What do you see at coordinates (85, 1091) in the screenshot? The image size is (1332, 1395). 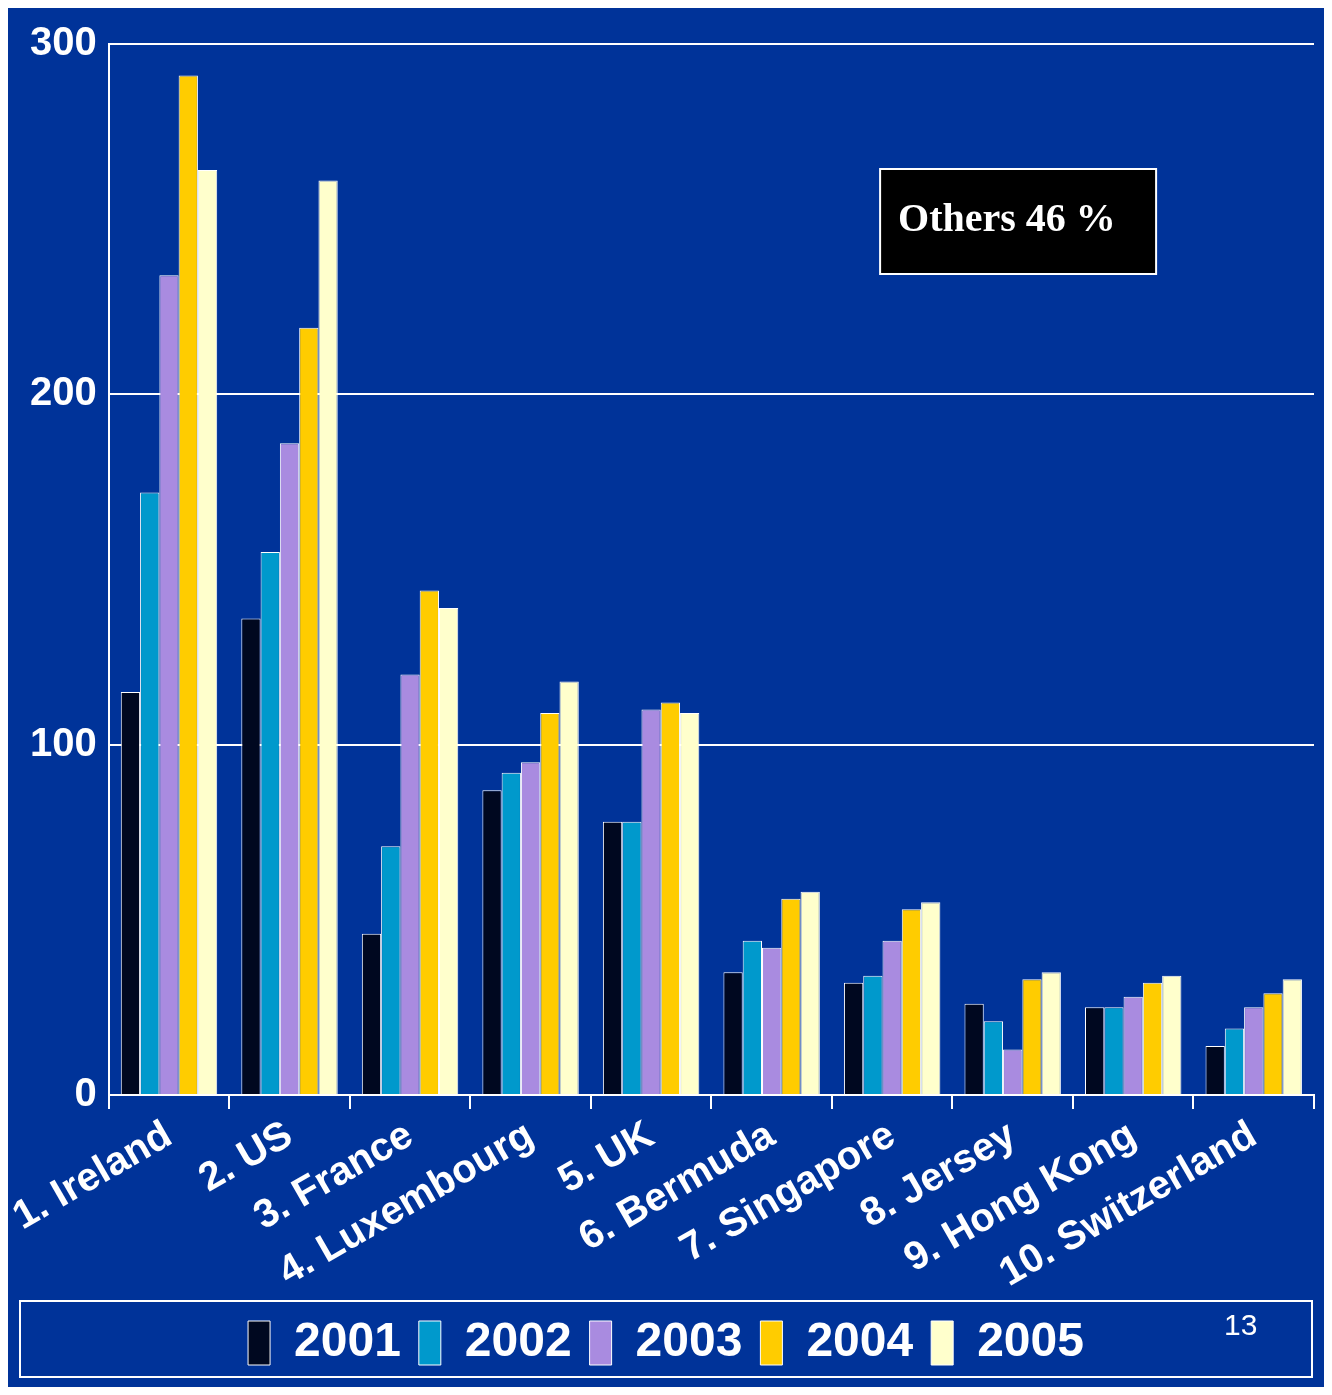 I see `y-tick-label: 0` at bounding box center [85, 1091].